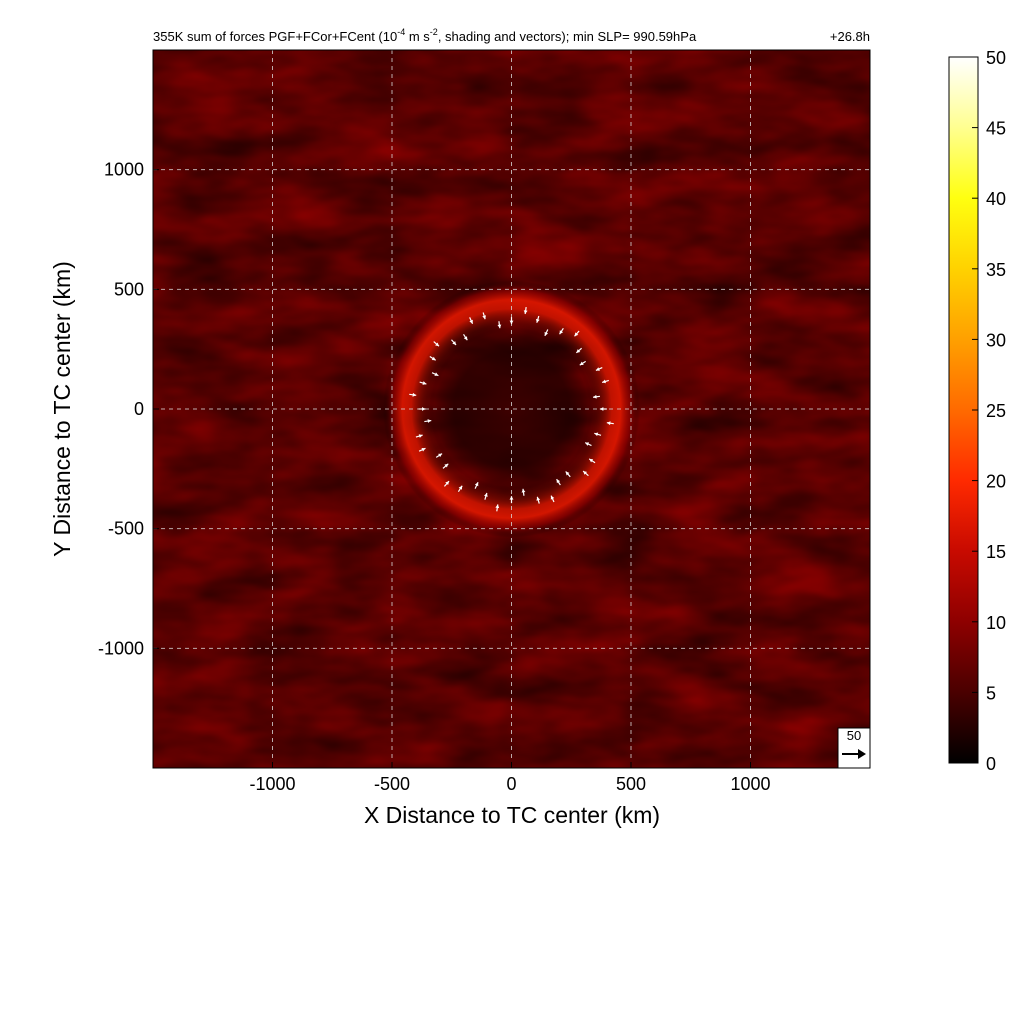 Image resolution: width=1024 pixels, height=1024 pixels. I want to click on title-mid: m s, so click(417, 36).